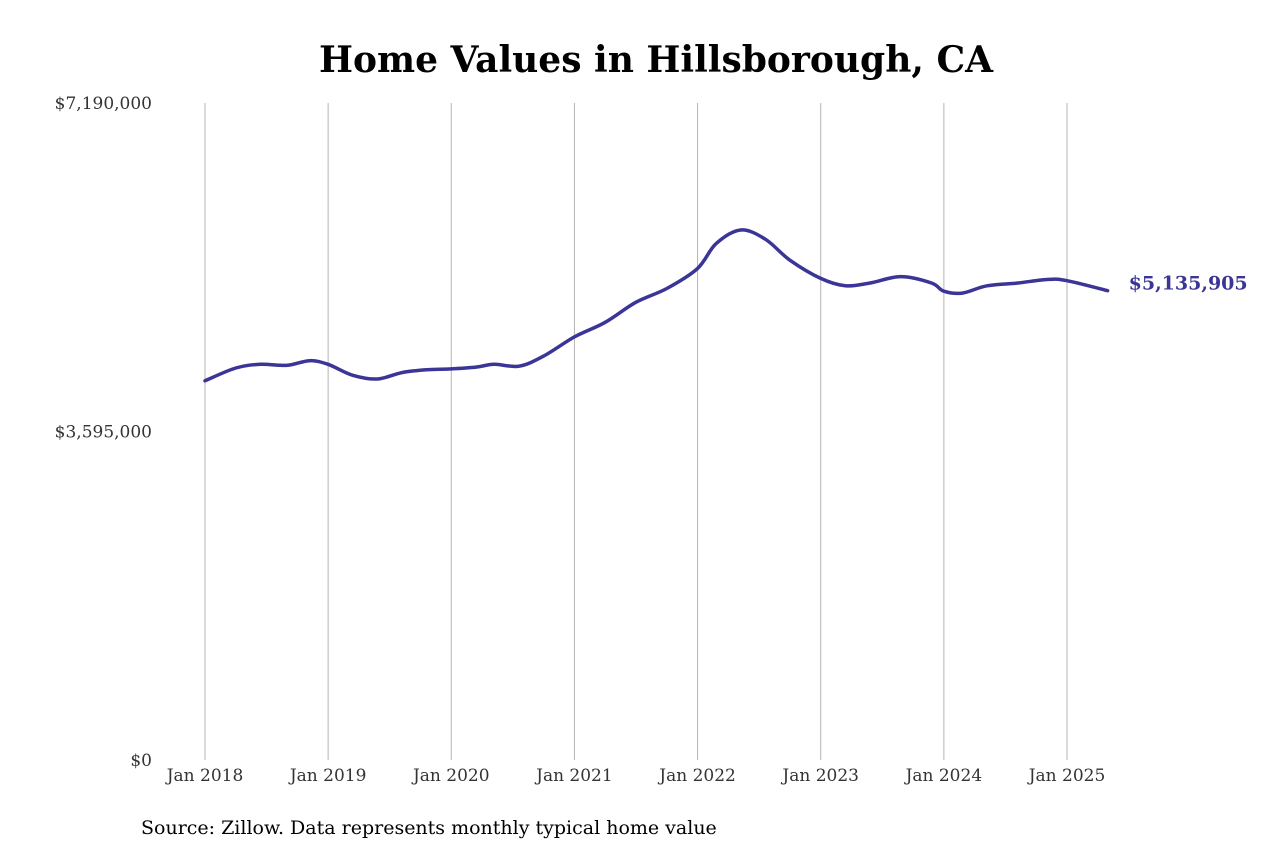 The image size is (1280, 853). Describe the element at coordinates (141, 761) in the screenshot. I see `y-tick-label: $0` at that location.